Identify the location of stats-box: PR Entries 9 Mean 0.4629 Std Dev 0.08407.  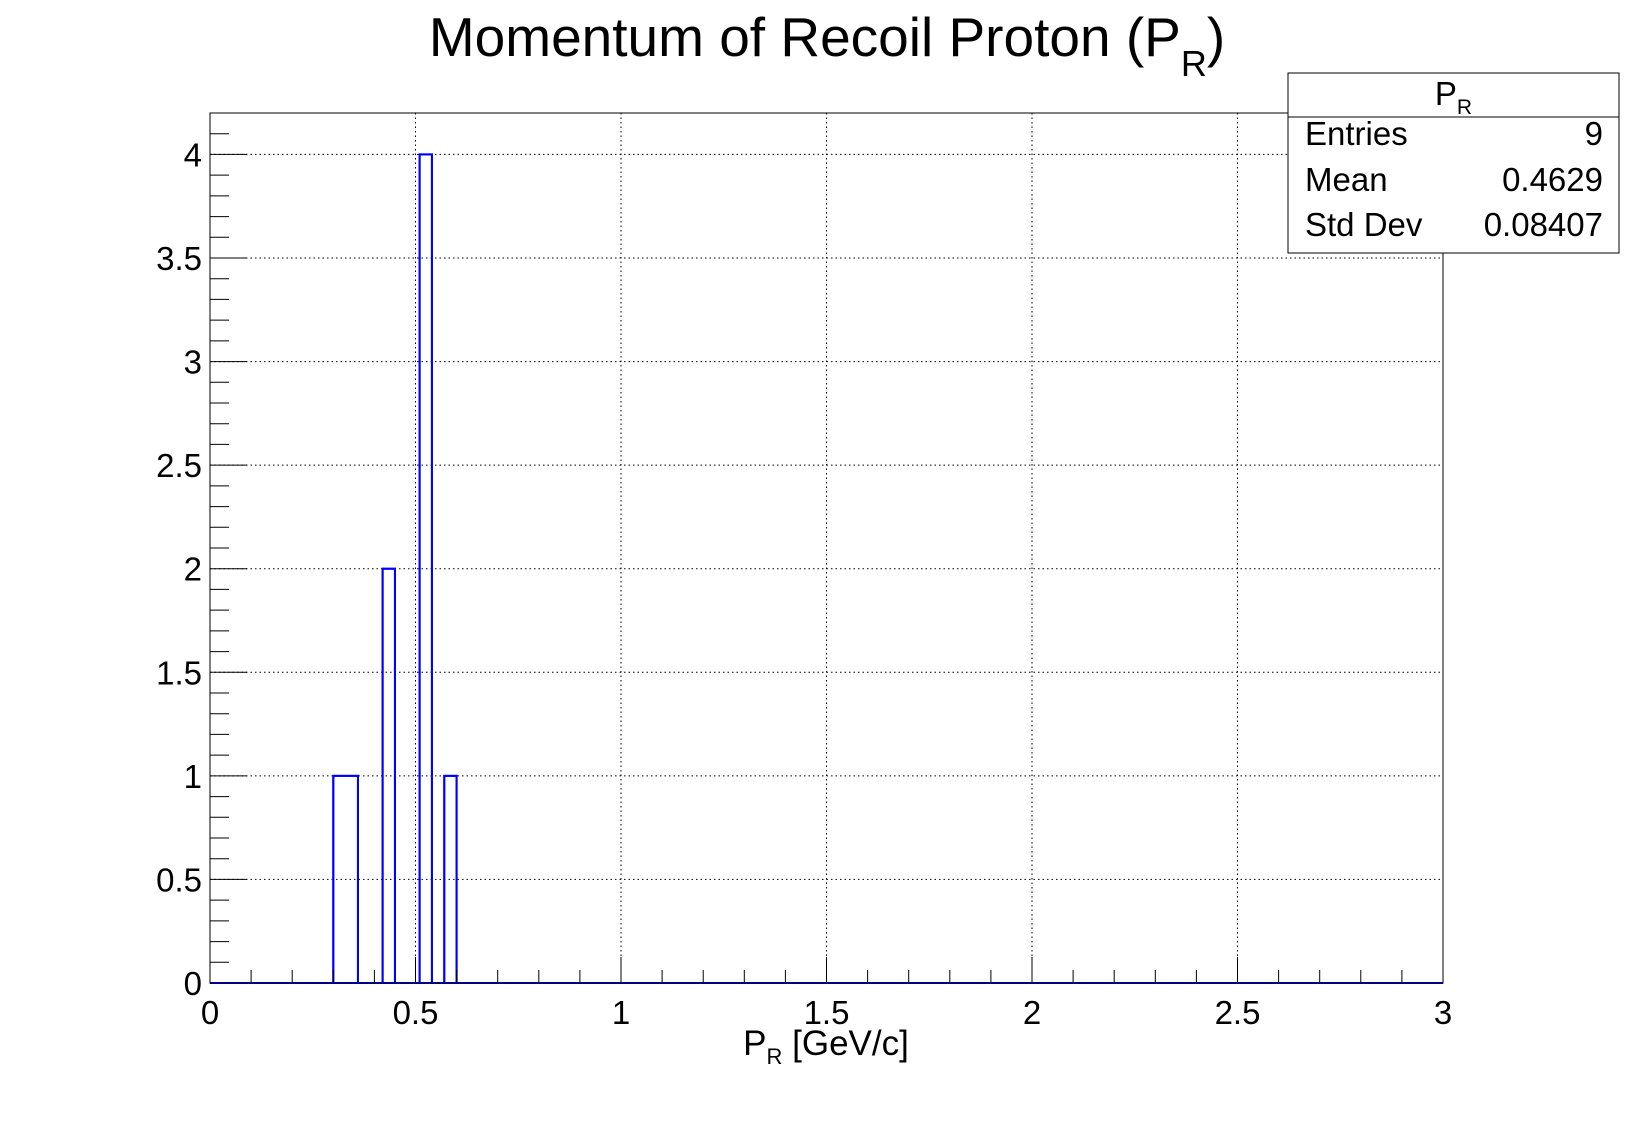
(1453, 163).